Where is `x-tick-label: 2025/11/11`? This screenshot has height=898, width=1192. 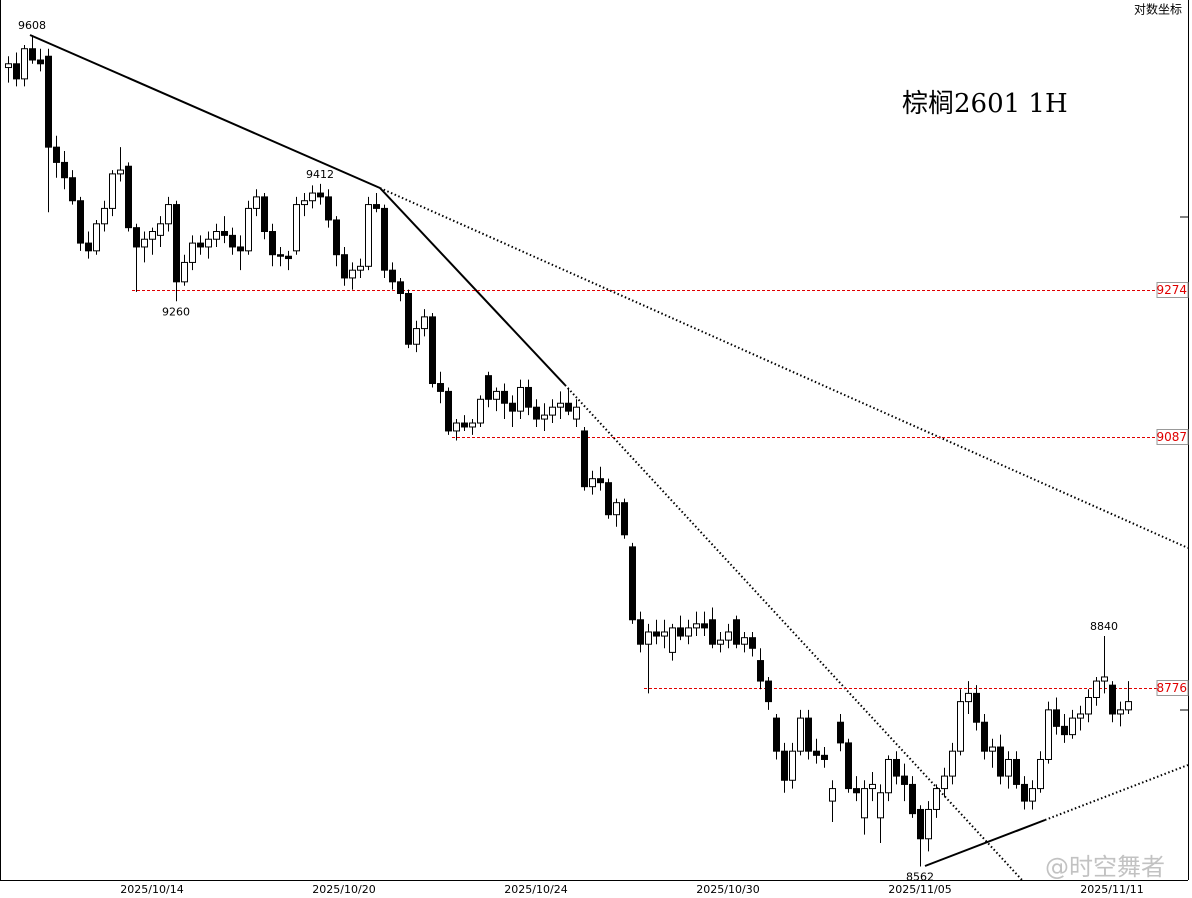 x-tick-label: 2025/11/11 is located at coordinates (1111, 889).